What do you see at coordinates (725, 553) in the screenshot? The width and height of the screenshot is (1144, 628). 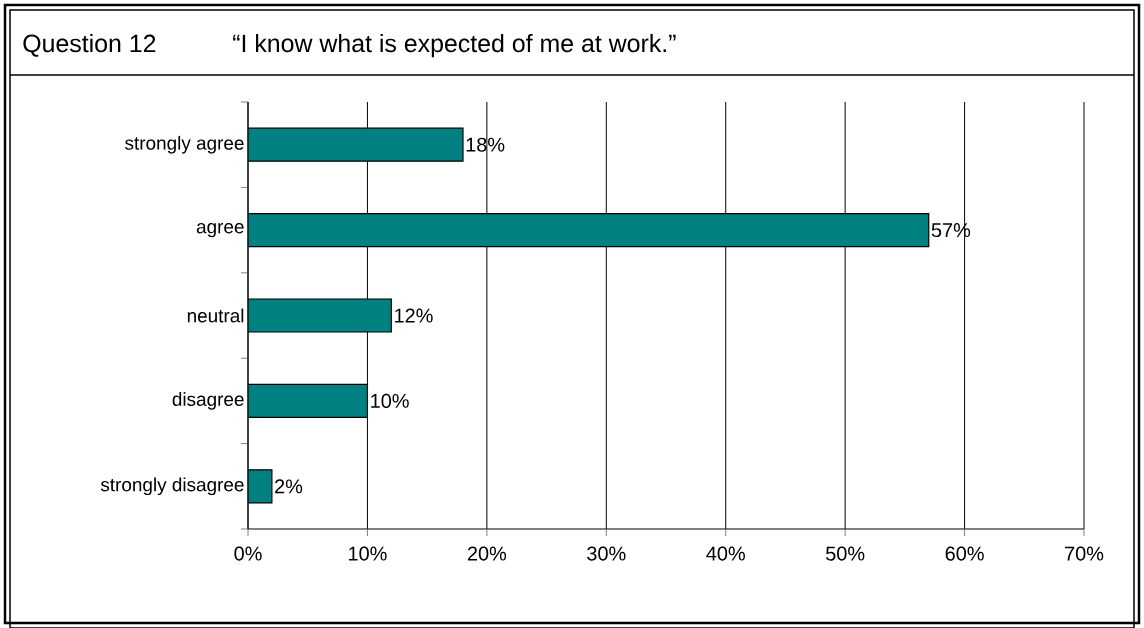 I see `x-tick-label: 40%` at bounding box center [725, 553].